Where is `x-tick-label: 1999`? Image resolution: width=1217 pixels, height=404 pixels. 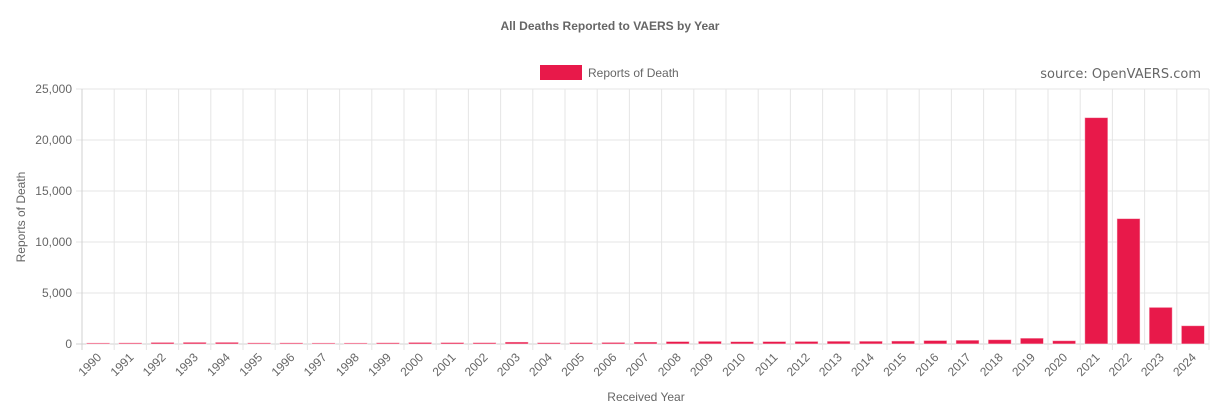
x-tick-label: 1999 is located at coordinates (379, 364).